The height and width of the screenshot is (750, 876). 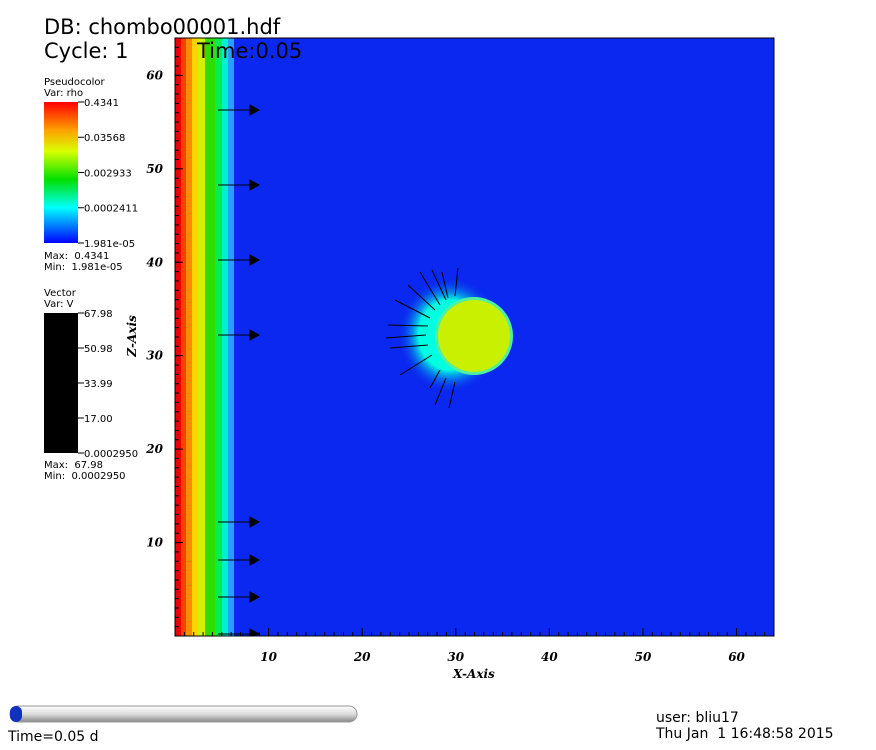 What do you see at coordinates (75, 82) in the screenshot?
I see `legend-title: Pseudocolor` at bounding box center [75, 82].